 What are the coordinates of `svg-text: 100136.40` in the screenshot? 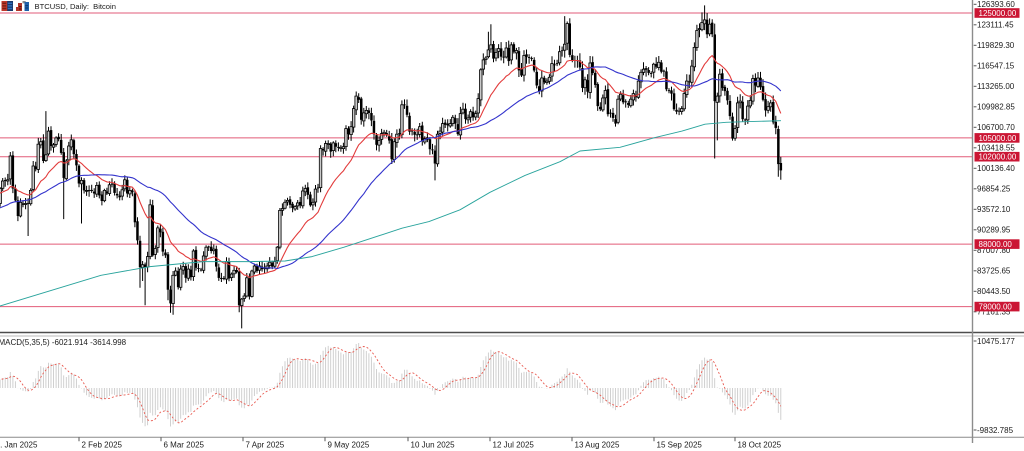 It's located at (996, 168).